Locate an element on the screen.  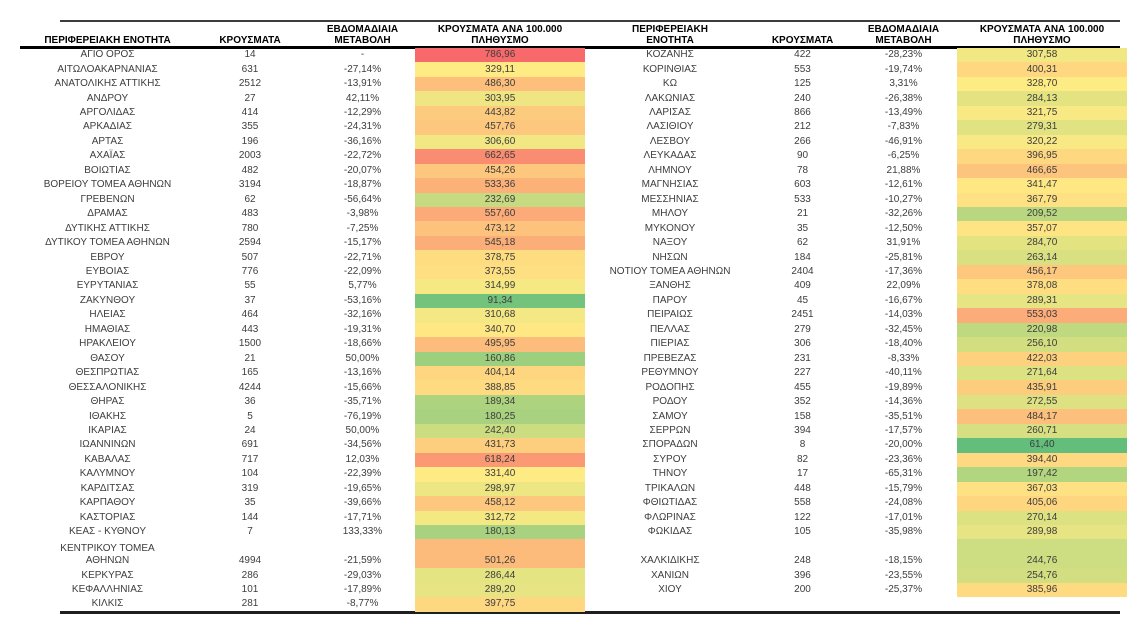
cases-per-100k-cell: 220,98 is located at coordinates (1042, 330).